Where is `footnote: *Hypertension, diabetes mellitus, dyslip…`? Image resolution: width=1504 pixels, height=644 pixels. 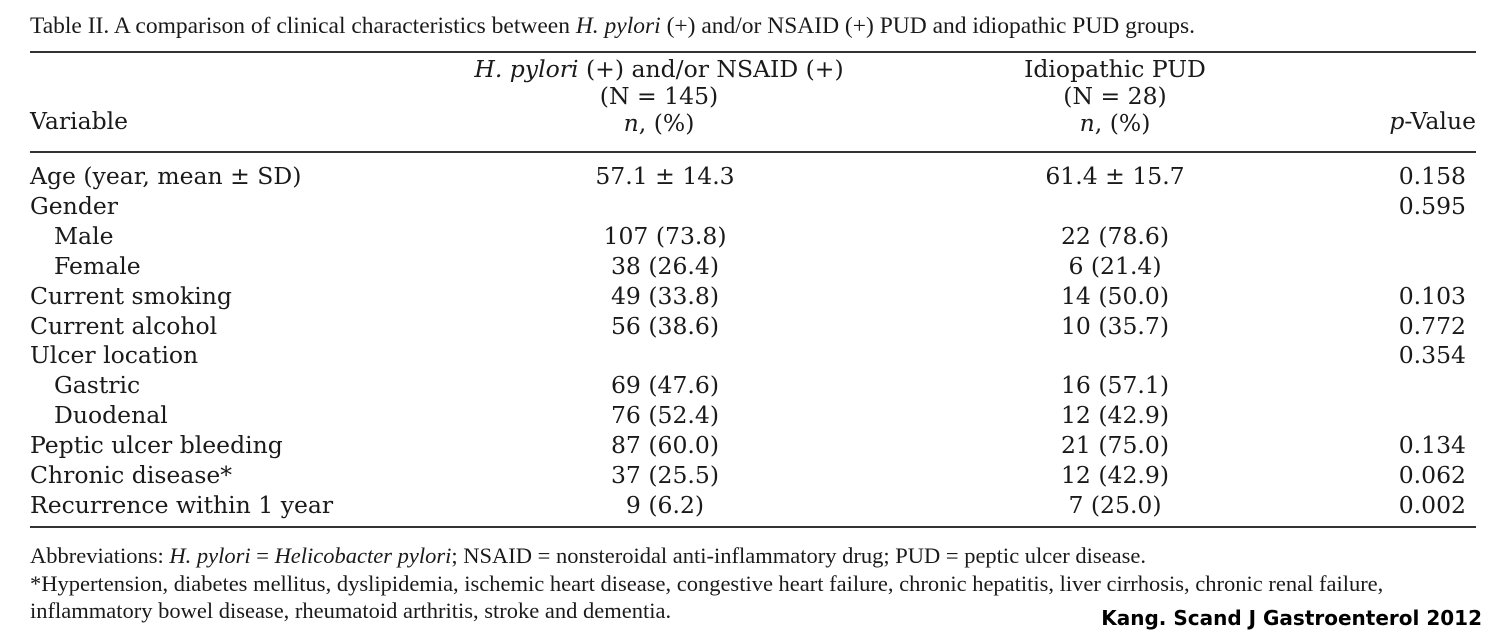
footnote: *Hypertension, diabetes mellitus, dyslip… is located at coordinates (707, 597).